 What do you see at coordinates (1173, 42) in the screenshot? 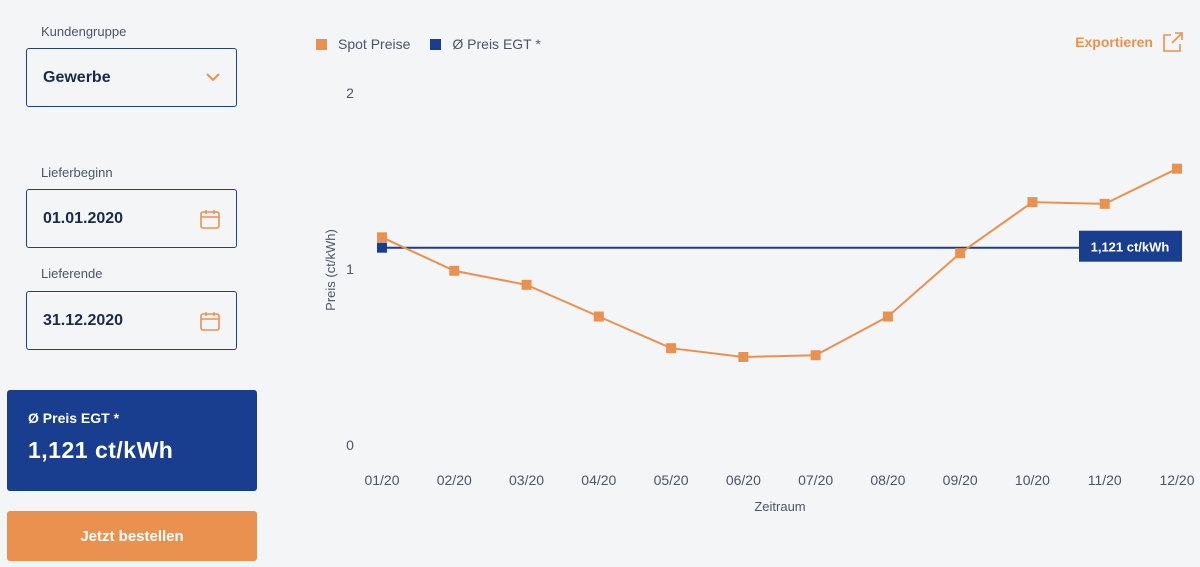
I see `export-icon` at bounding box center [1173, 42].